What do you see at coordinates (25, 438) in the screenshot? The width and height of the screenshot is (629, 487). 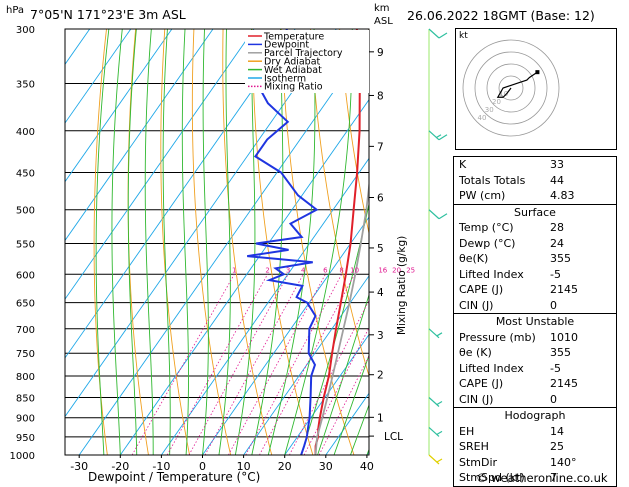 I see `pressure-tick-label: 950` at bounding box center [25, 438].